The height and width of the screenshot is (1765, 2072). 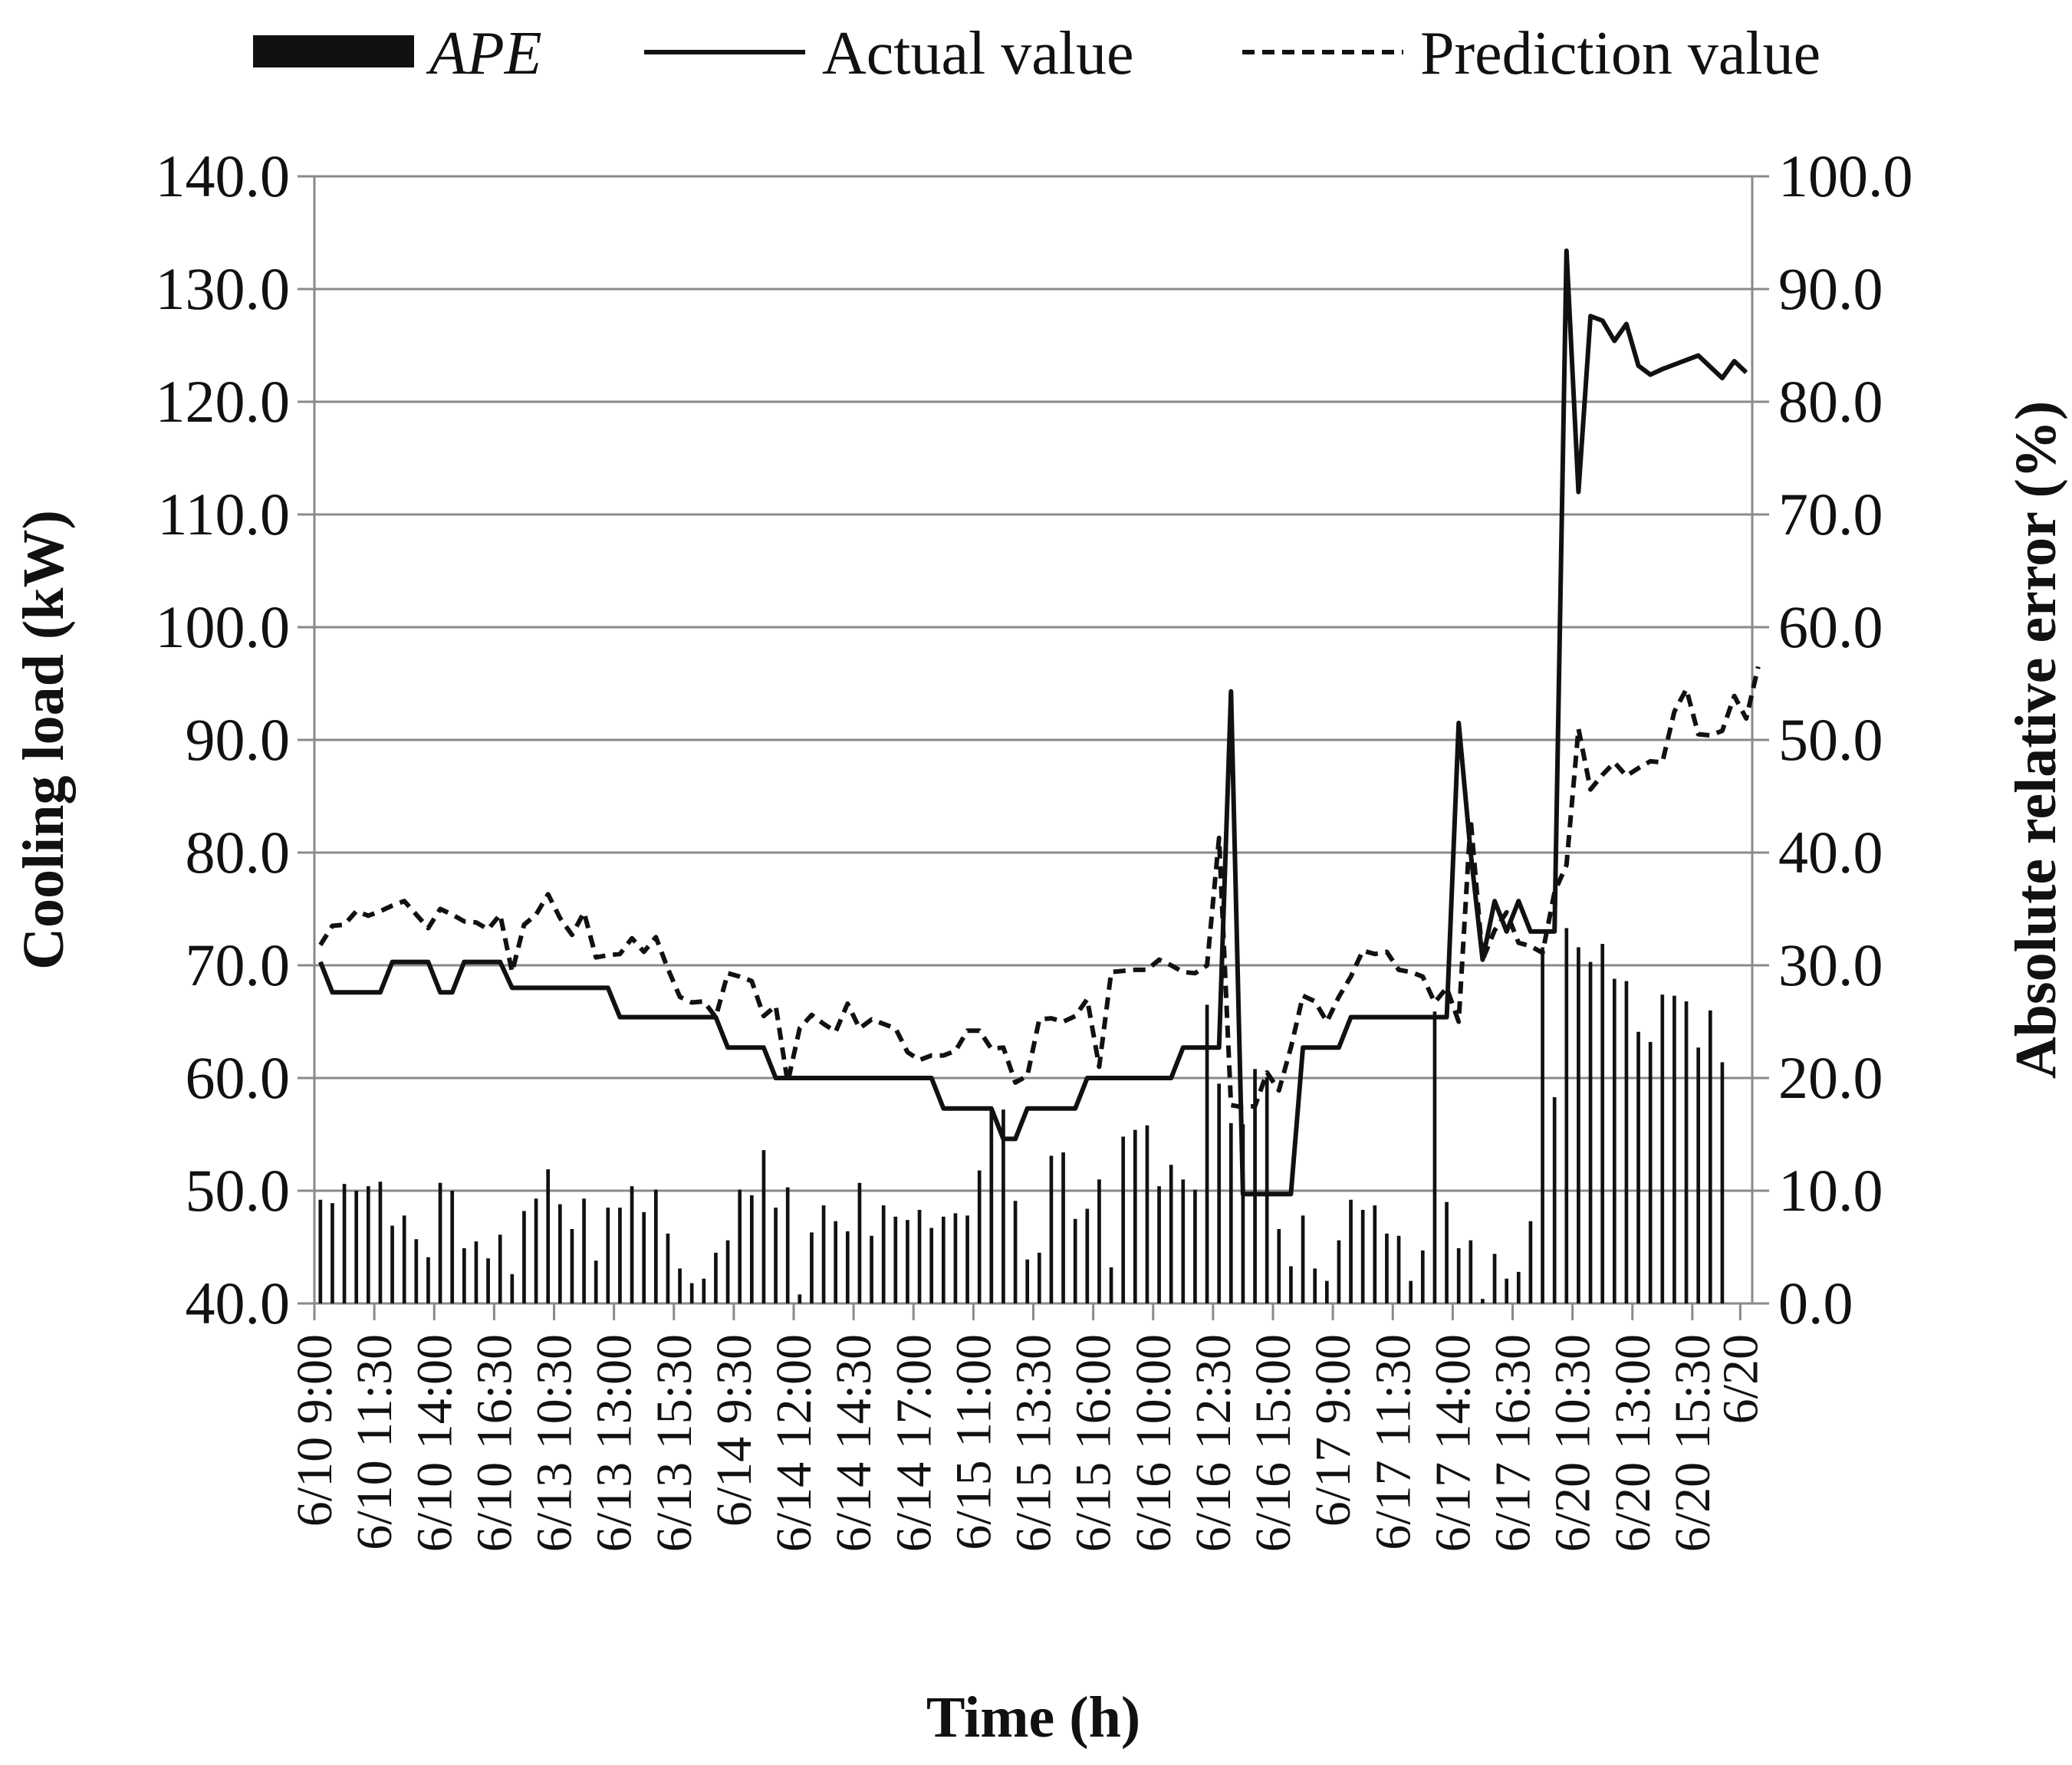 I want to click on y-tick-label-left: 40.0, so click(x=238, y=1303).